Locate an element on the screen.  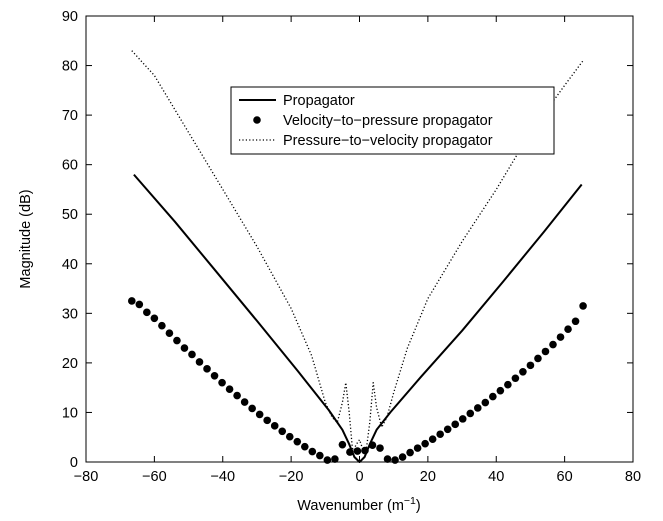
x-tick-label: −20 is located at coordinates (291, 477).